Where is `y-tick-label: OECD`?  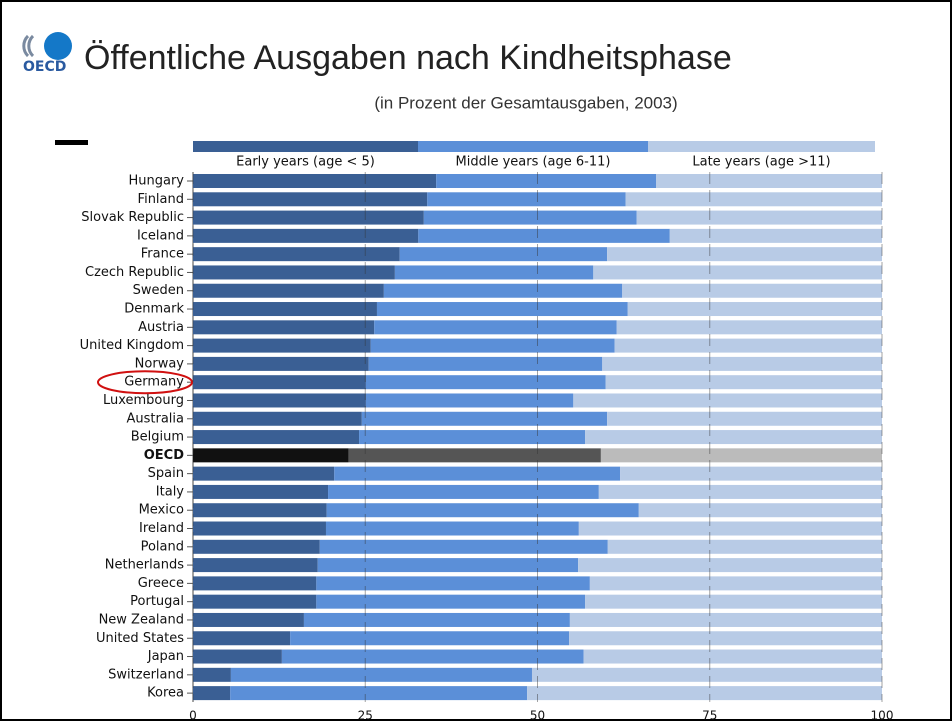 y-tick-label: OECD is located at coordinates (164, 455).